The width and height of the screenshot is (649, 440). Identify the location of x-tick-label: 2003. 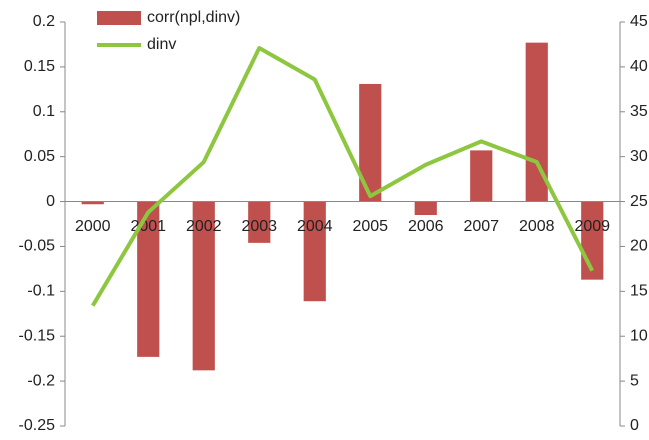
(259, 226).